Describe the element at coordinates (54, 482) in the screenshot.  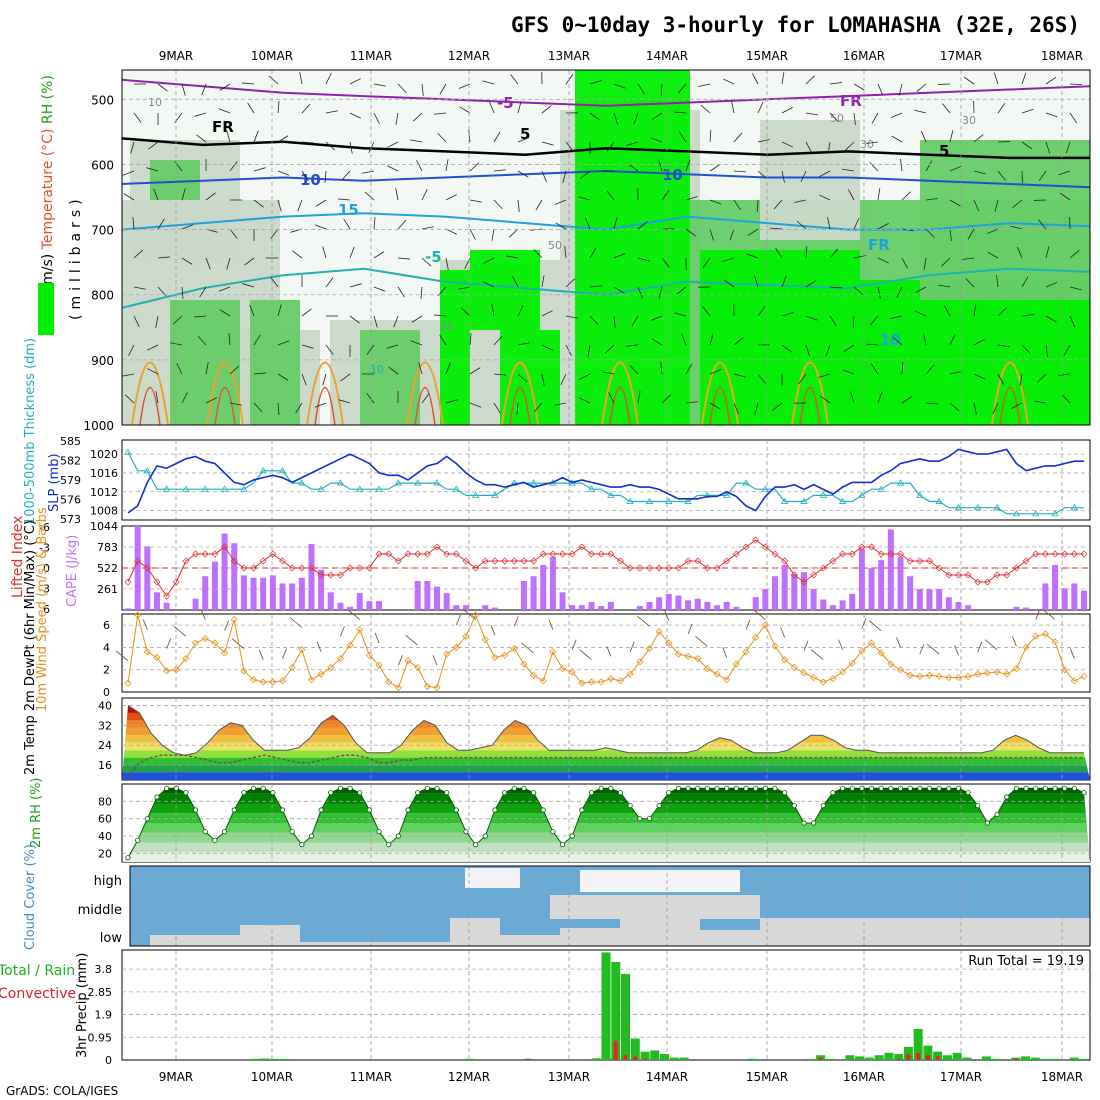
I see `ylabel-slp: SLP (mb)` at that location.